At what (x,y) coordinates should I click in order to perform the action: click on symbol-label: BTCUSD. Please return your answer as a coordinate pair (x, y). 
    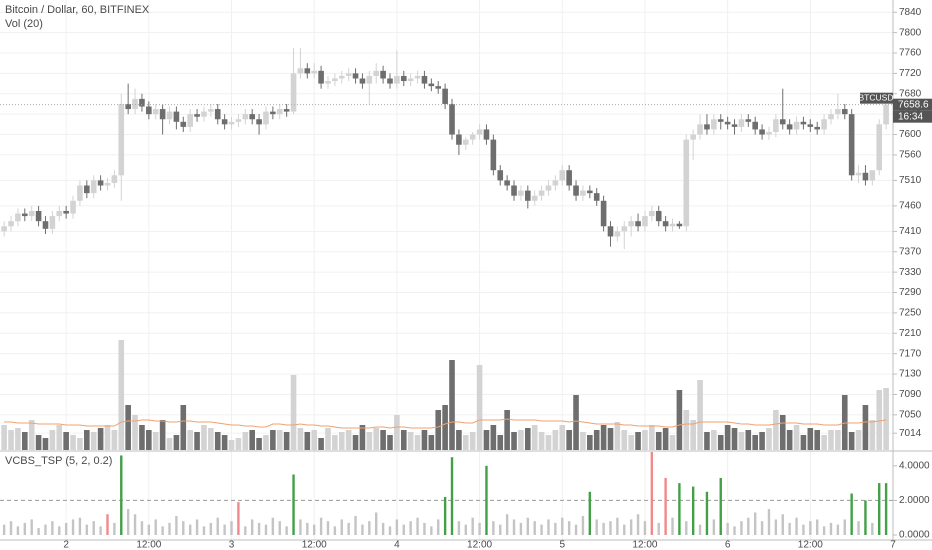
    Looking at the image, I should click on (876, 97).